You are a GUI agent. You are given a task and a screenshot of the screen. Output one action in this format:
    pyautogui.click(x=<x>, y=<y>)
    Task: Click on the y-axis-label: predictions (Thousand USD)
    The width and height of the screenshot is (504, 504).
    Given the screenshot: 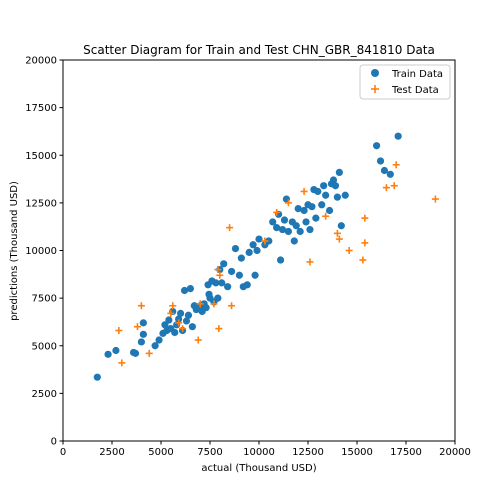 What is the action you would take?
    pyautogui.click(x=14, y=251)
    